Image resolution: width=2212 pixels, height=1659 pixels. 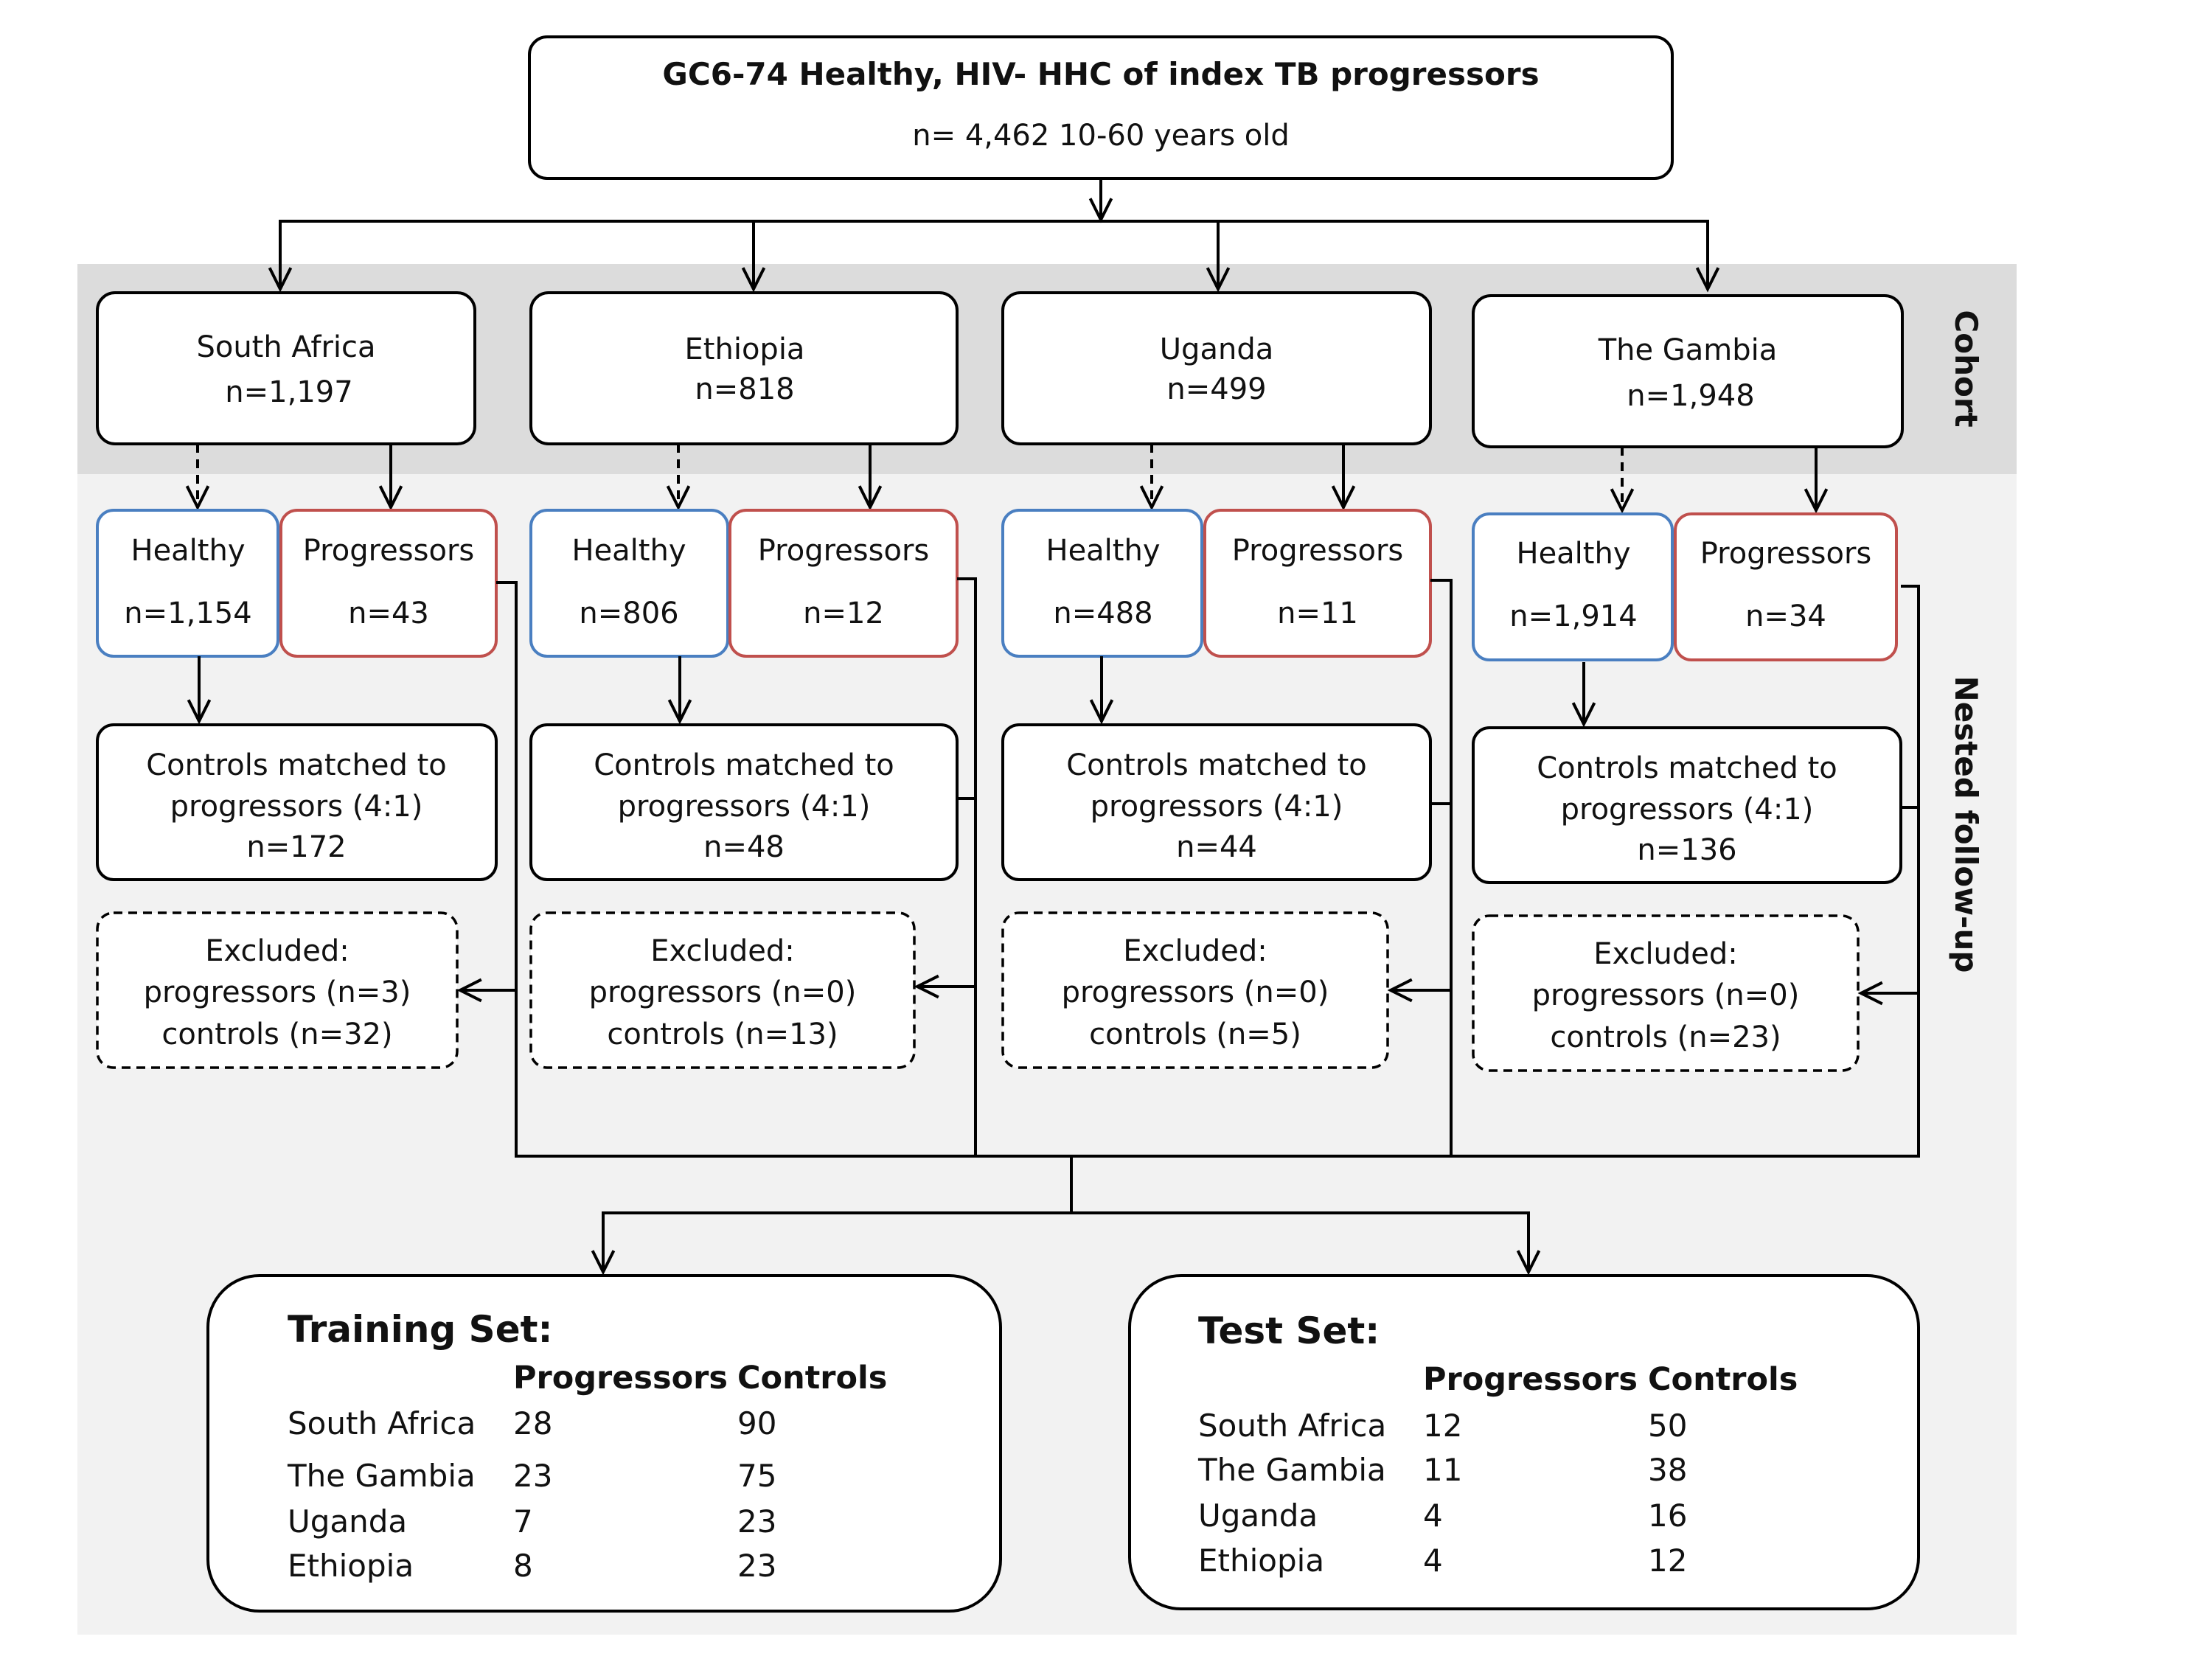 What do you see at coordinates (532, 1423) in the screenshot?
I see `training-row-progressors: 28` at bounding box center [532, 1423].